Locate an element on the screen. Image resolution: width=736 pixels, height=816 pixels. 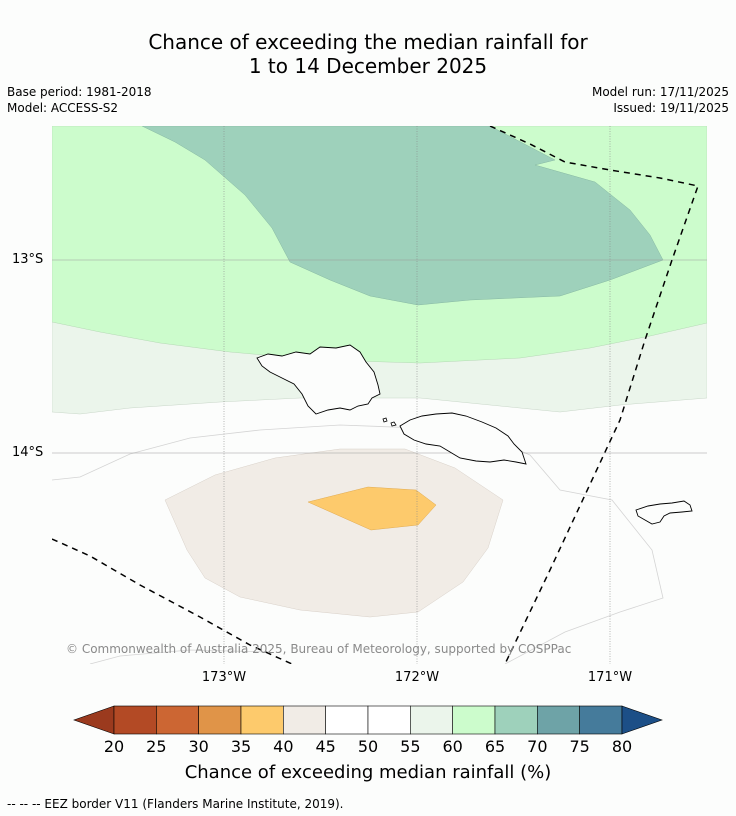
eez-border-south is located at coordinates (172, 601).